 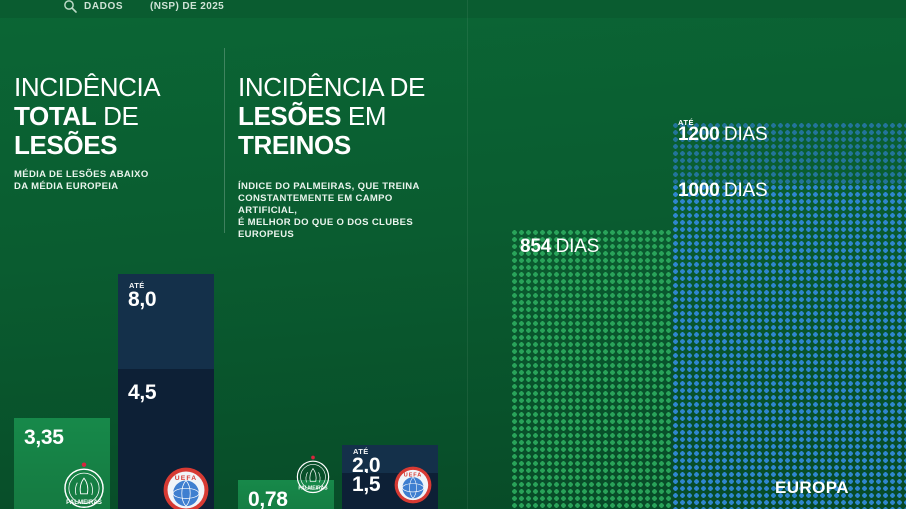 I want to click on chart1-title-line3: LESÕES, so click(x=66, y=145).